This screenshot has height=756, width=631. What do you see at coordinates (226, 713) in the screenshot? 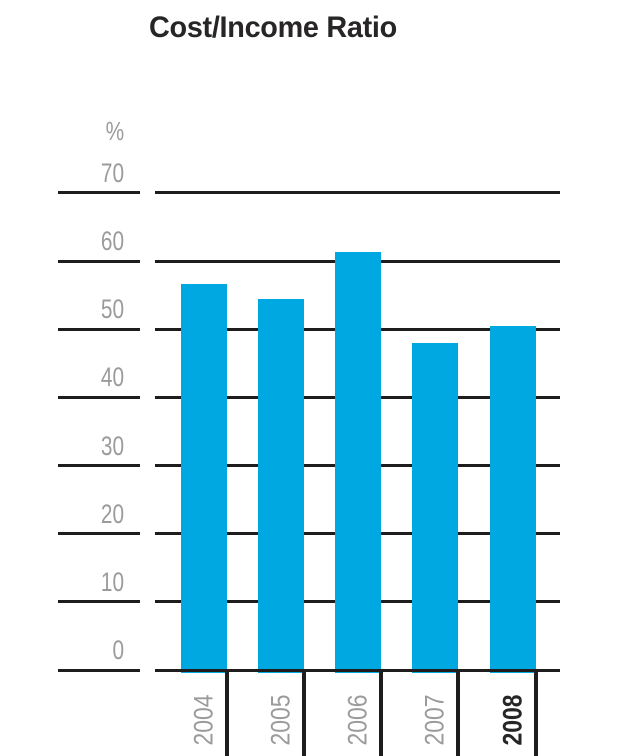
I see `x-axis-column-separator-2004` at bounding box center [226, 713].